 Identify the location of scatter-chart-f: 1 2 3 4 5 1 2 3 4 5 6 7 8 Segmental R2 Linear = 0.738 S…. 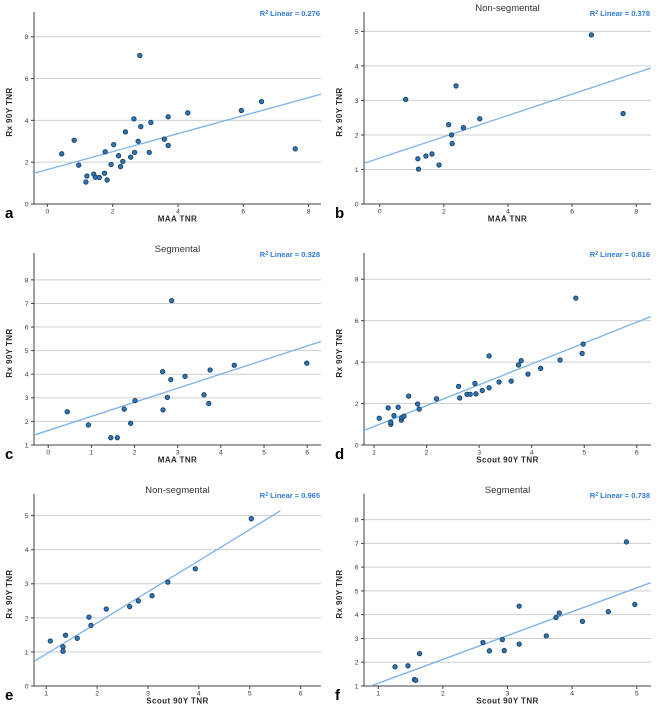
(493, 595).